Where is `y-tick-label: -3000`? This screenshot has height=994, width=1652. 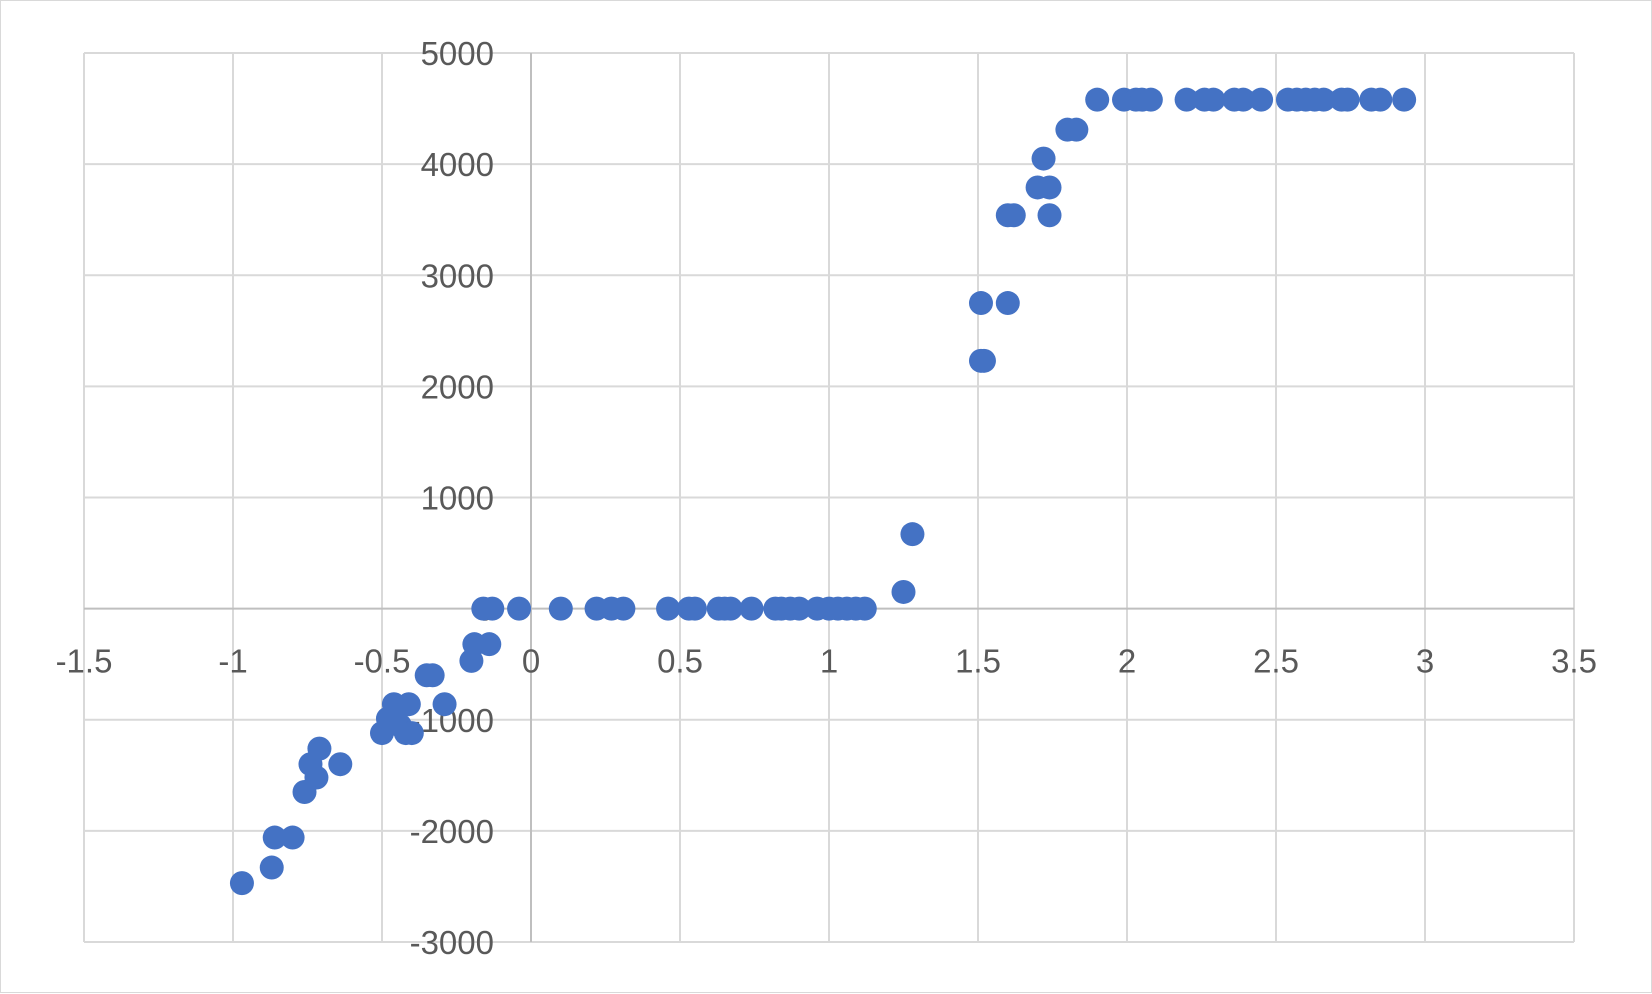
y-tick-label: -3000 is located at coordinates (452, 942).